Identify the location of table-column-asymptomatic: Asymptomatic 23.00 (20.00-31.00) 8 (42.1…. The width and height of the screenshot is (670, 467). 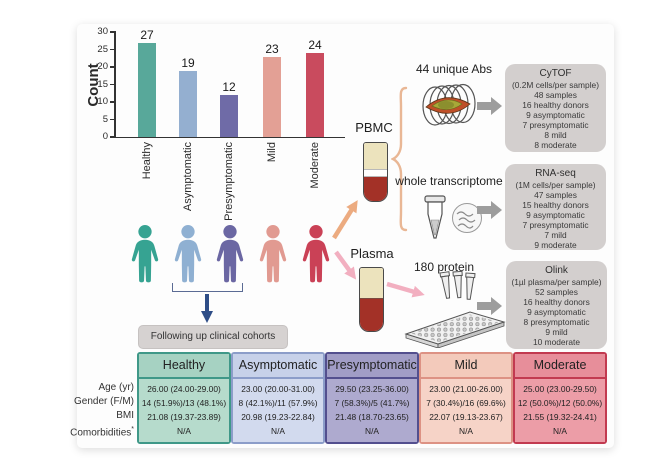
(278, 398).